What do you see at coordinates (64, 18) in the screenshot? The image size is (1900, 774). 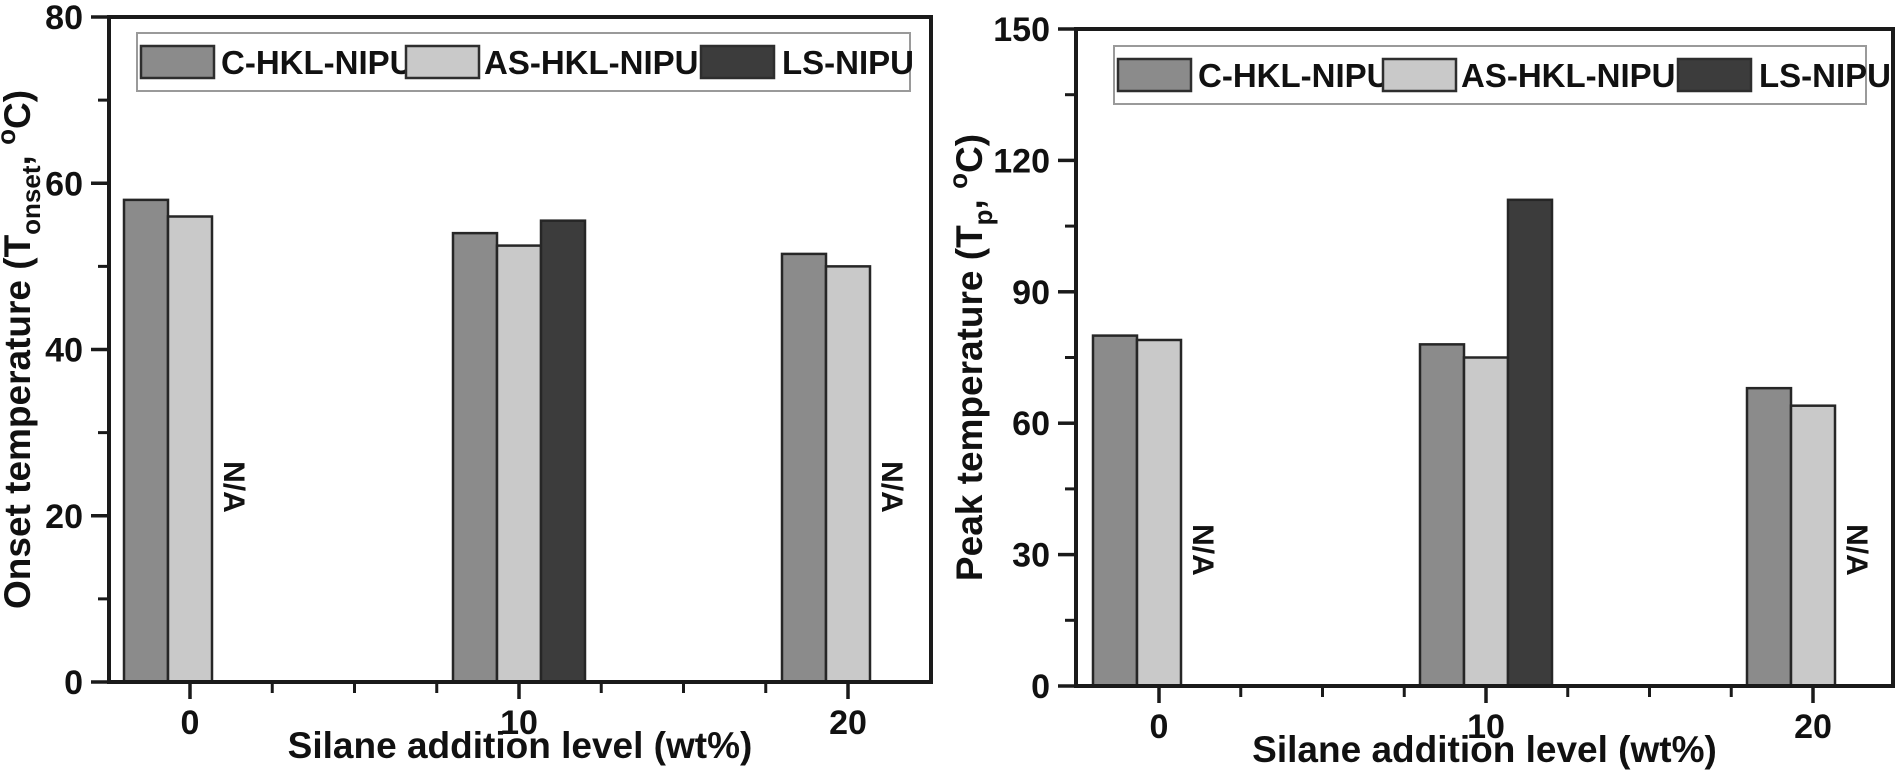 I see `y-axis-tick-label: 80` at bounding box center [64, 18].